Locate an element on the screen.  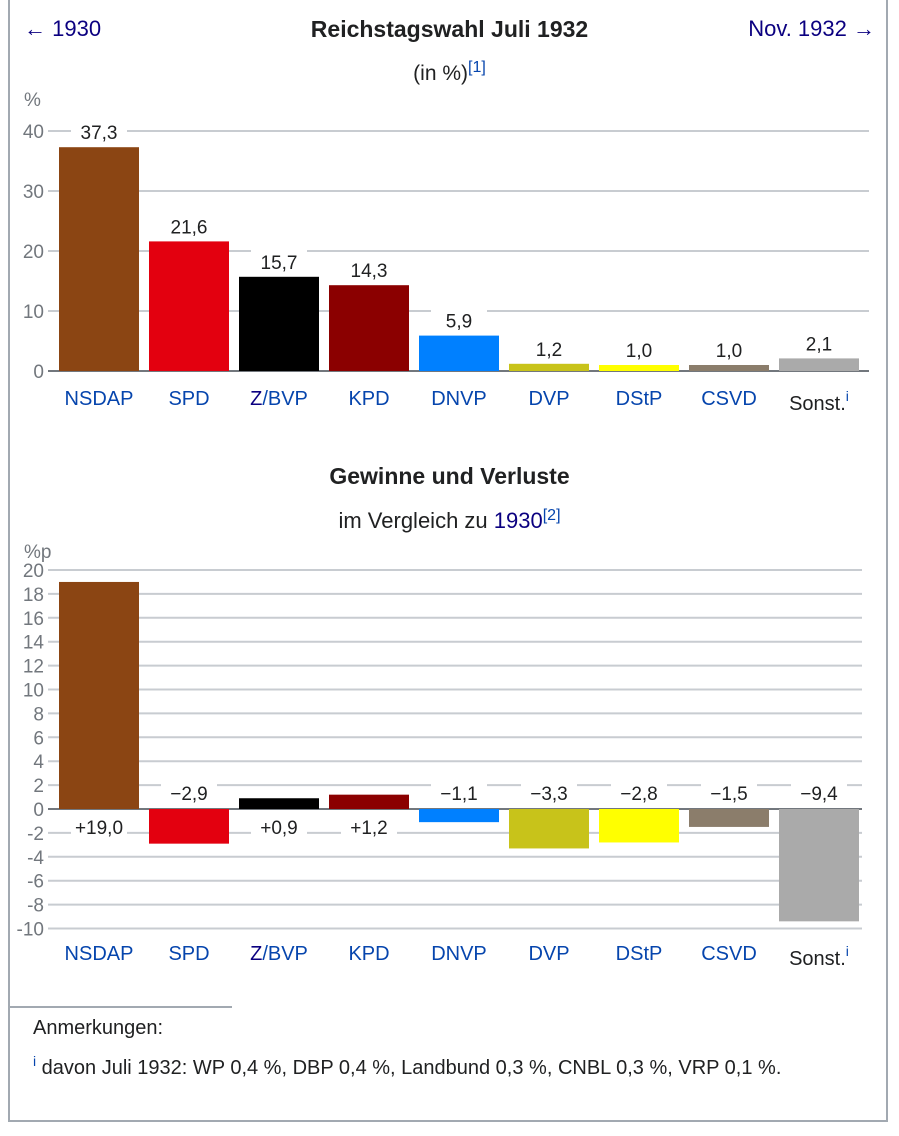
chart-subtitle: im Vergleich zu 1930[2] is located at coordinates (449, 521).